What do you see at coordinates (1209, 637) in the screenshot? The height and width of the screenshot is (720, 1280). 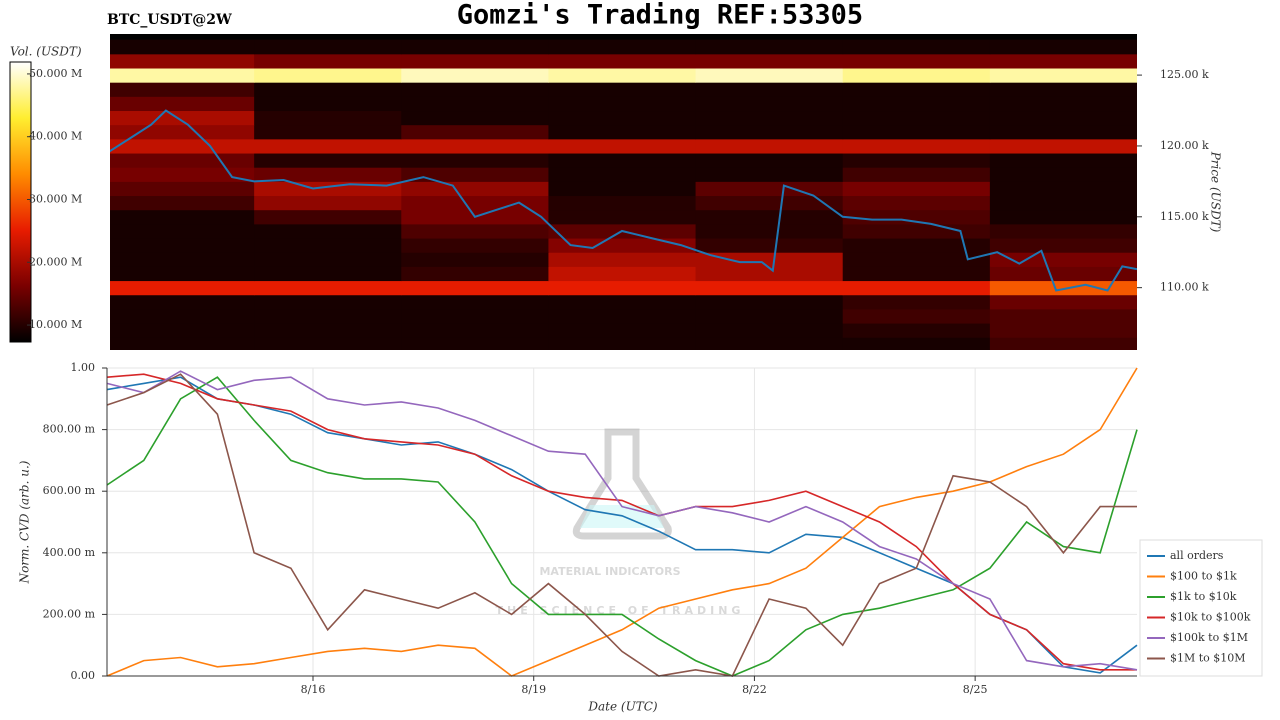 I see `legend-label: $100k to $1M` at bounding box center [1209, 637].